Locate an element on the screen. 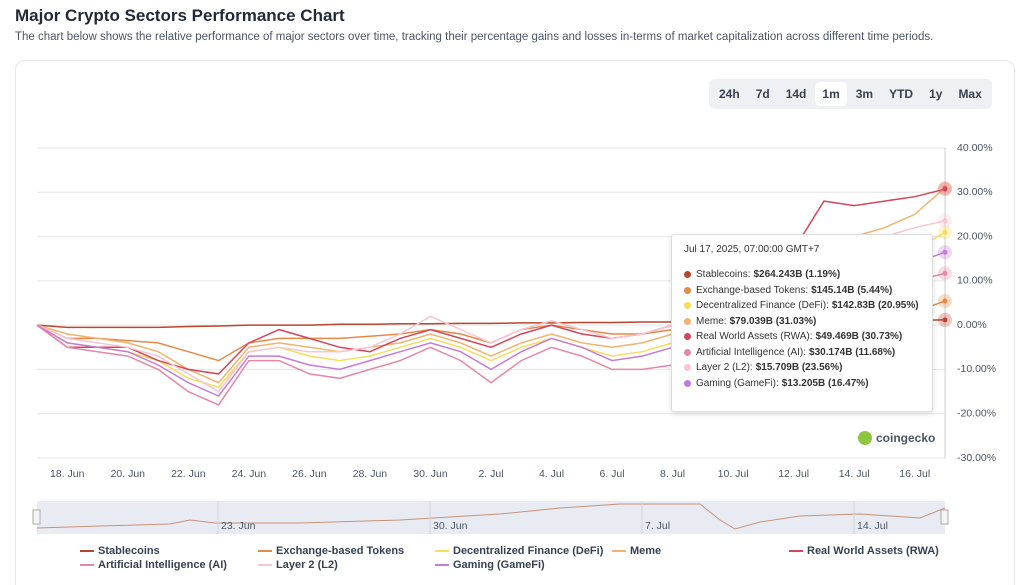 Image resolution: width=1024 pixels, height=585 pixels. legend-item: Decentralized Finance (DeFi) is located at coordinates (519, 551).